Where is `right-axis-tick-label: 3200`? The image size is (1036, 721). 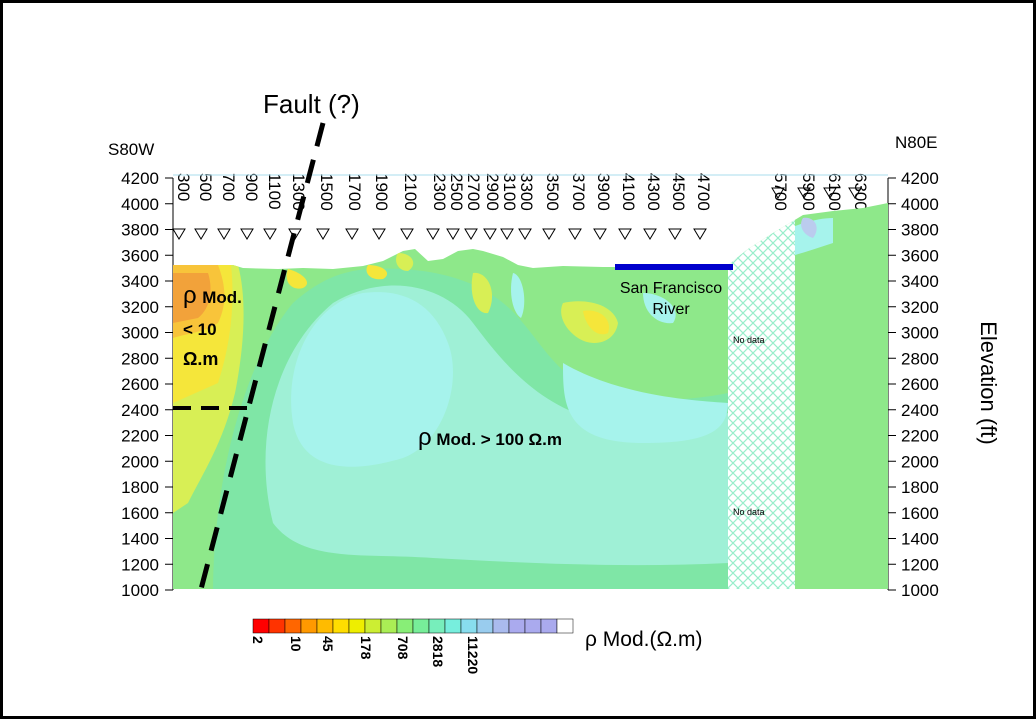
right-axis-tick-label: 3200 is located at coordinates (920, 307).